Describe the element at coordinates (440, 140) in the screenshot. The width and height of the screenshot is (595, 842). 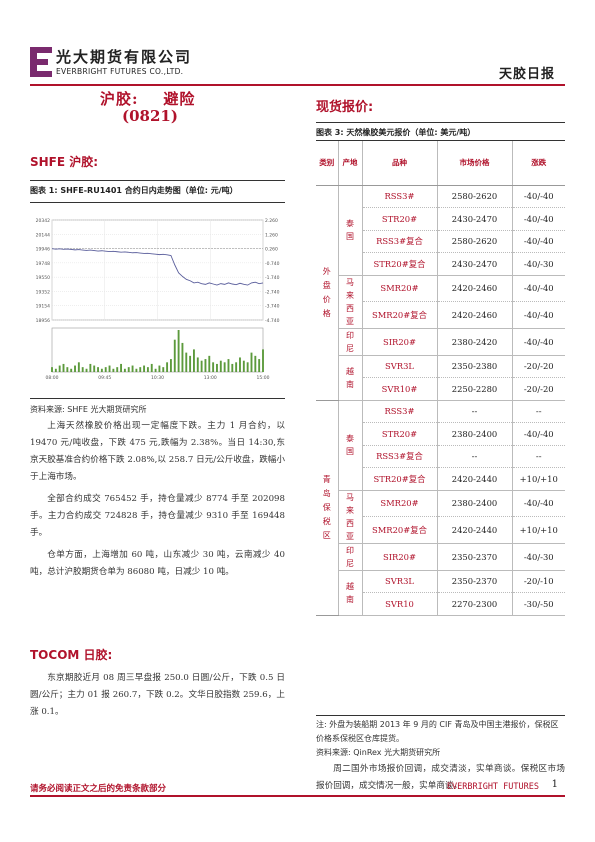
I see `table-caption-rule-bottom` at that location.